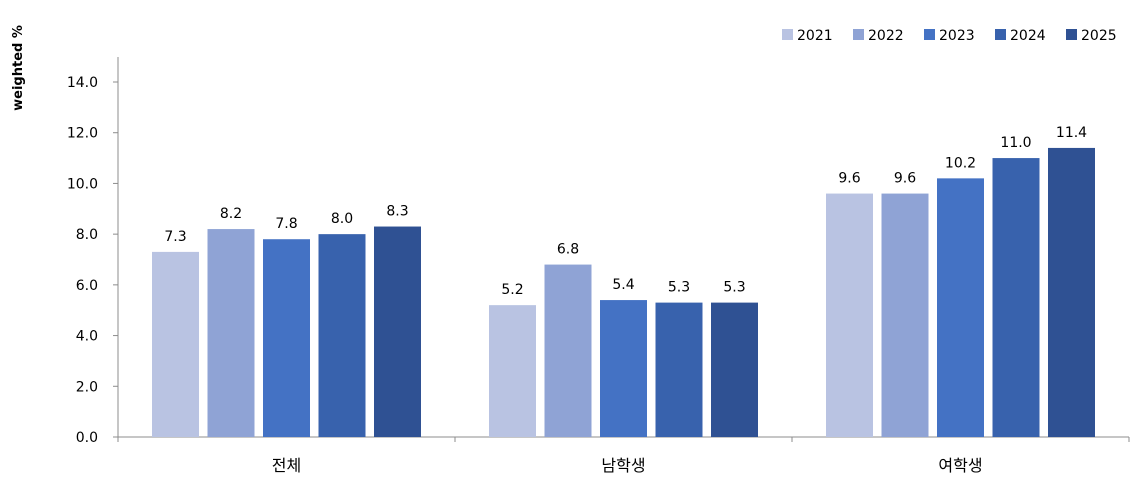 The image size is (1145, 489). What do you see at coordinates (957, 36) in the screenshot?
I see `legend-label: 2023` at bounding box center [957, 36].